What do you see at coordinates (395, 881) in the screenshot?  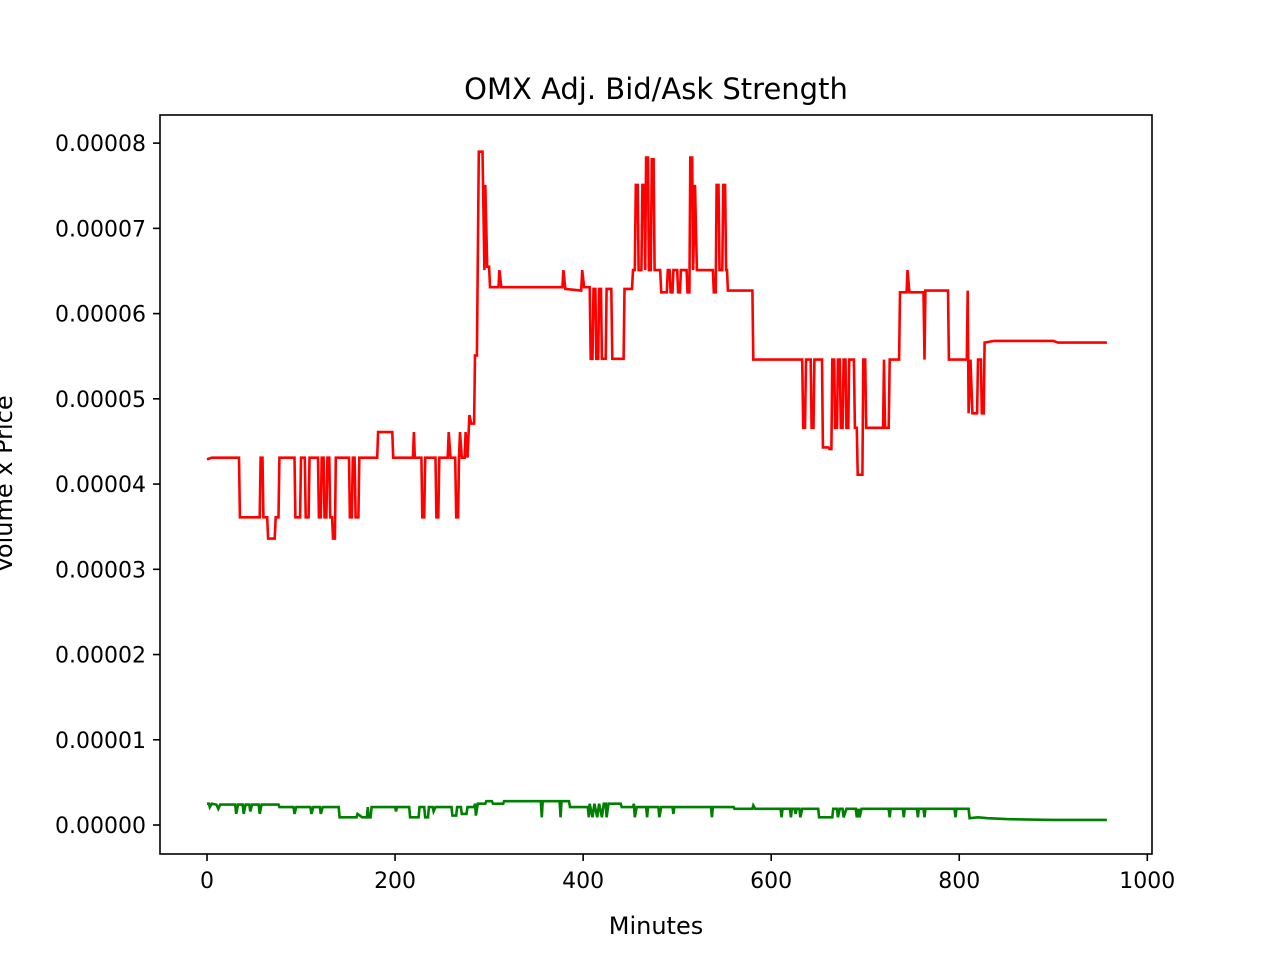 I see `x-tick-label: 200` at bounding box center [395, 881].